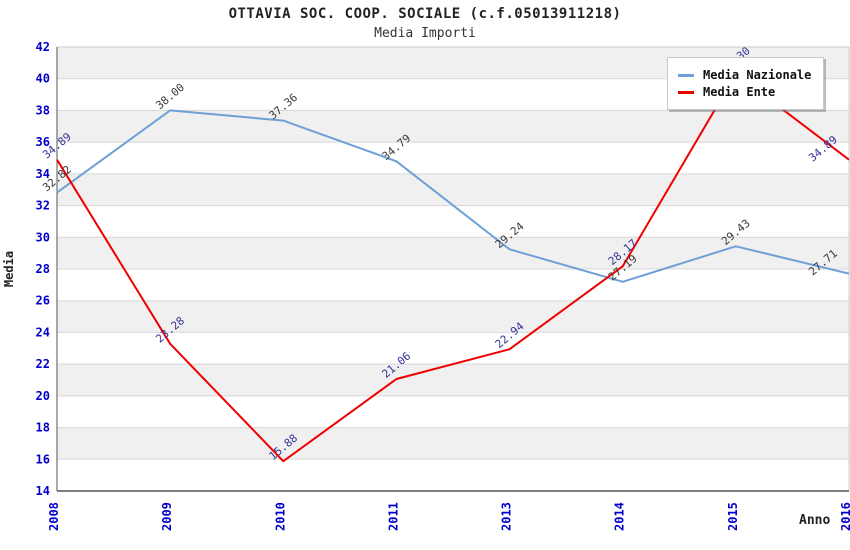  Describe the element at coordinates (43, 269) in the screenshot. I see `y-tick-label: 28` at that location.